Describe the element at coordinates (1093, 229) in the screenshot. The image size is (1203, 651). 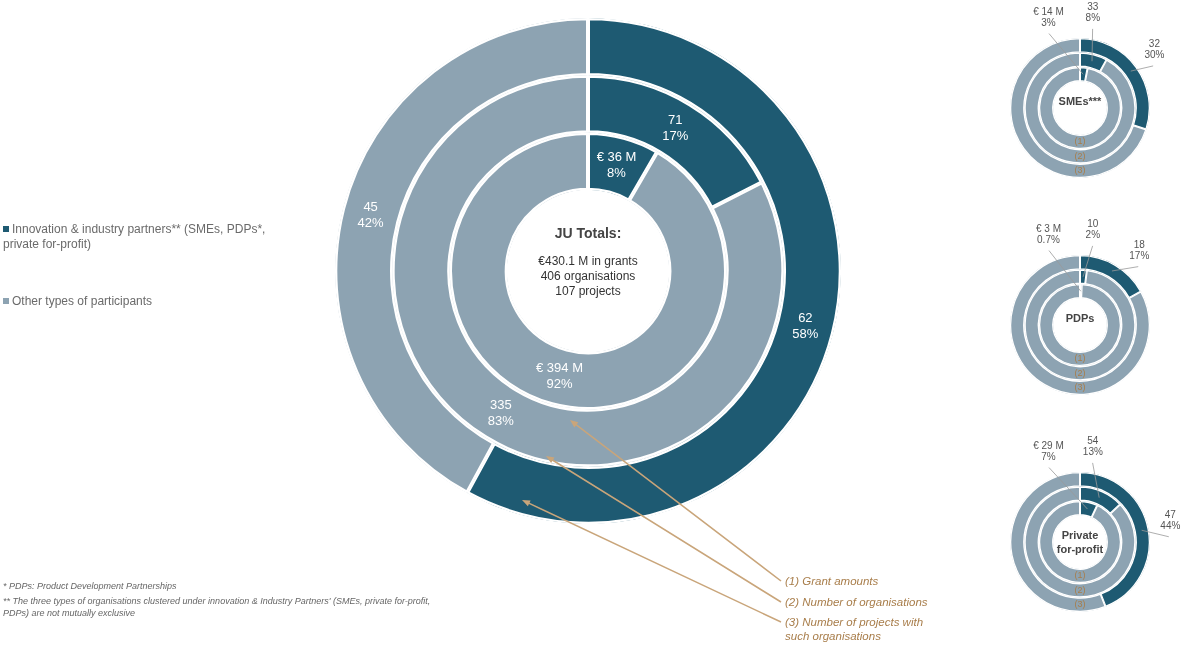
I see `data-label: 10 2%` at that location.